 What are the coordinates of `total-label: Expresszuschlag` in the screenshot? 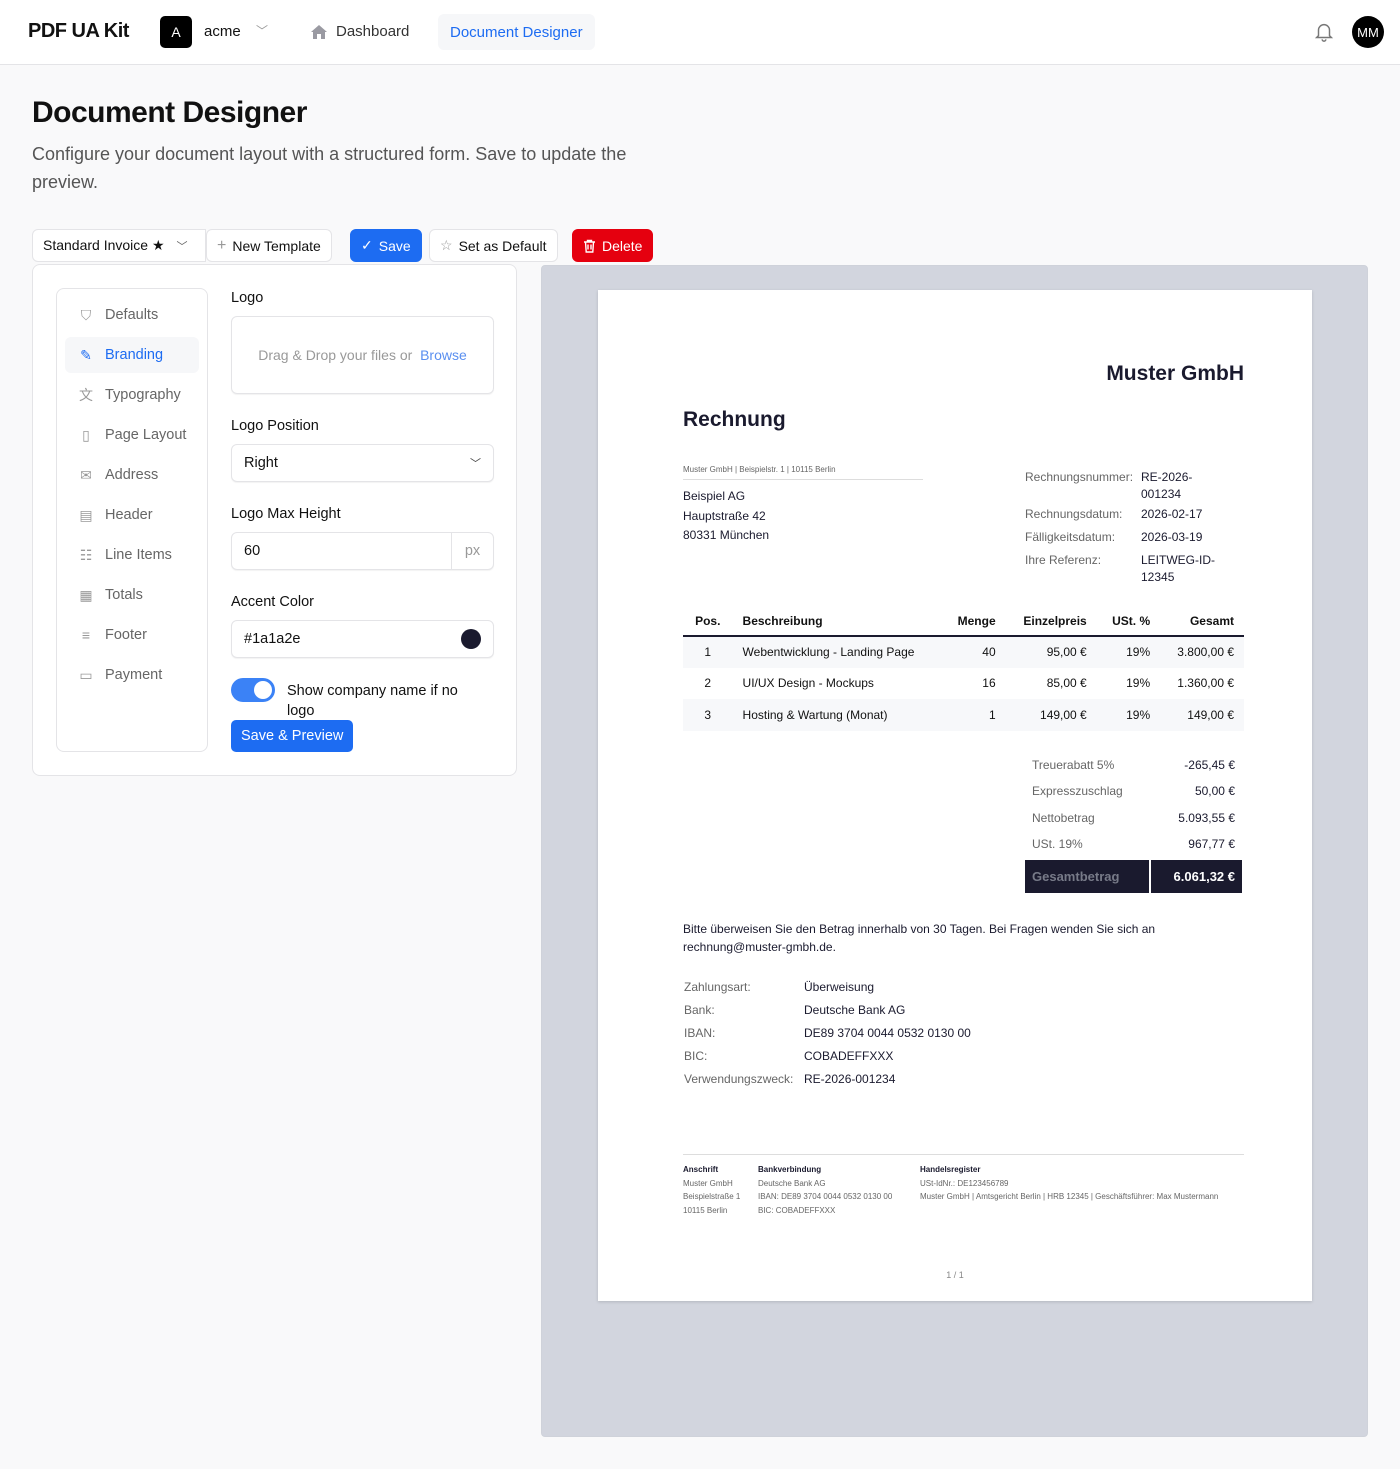 It's located at (1077, 791).